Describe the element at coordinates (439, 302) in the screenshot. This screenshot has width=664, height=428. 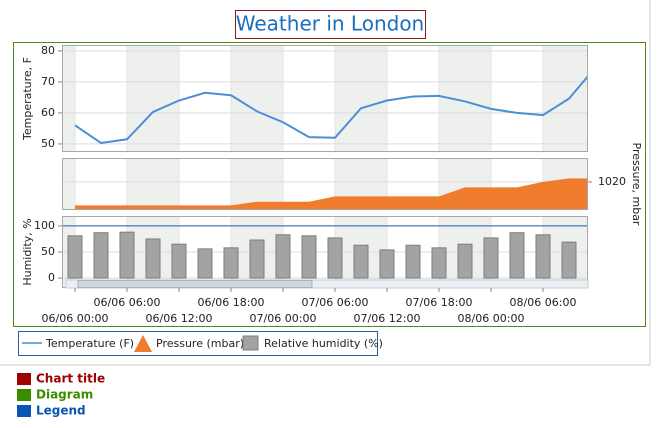
I see `x-tick-label: 07/06 18:00` at that location.